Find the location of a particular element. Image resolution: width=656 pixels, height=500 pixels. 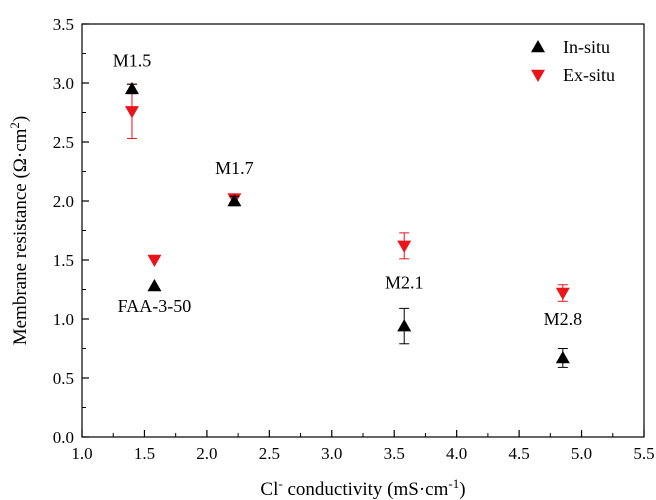

y-tick-label: 1.0 is located at coordinates (63, 319).